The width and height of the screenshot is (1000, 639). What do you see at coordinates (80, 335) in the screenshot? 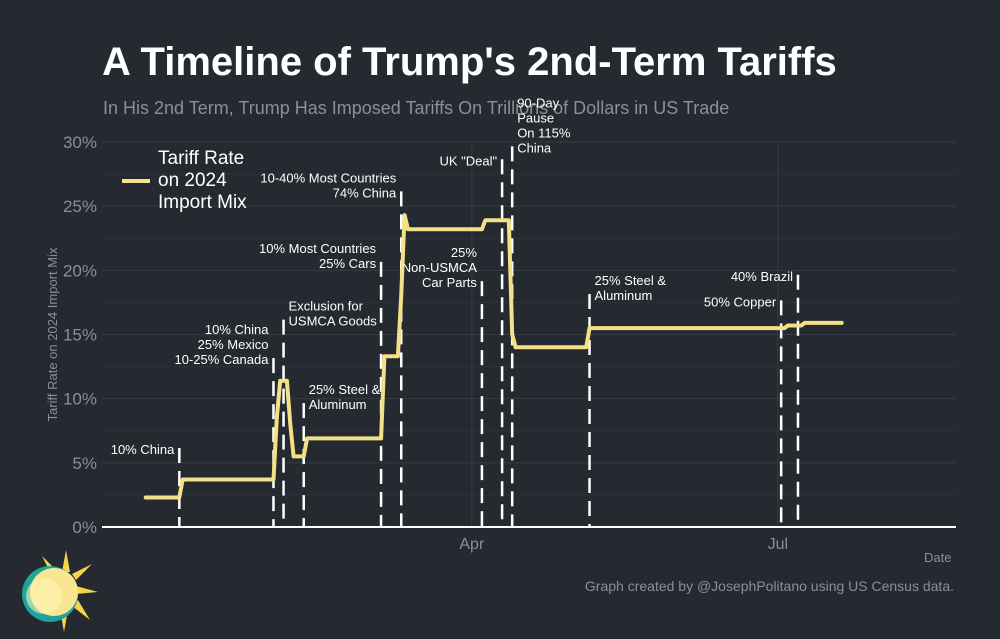
I see `y-tick-label: 15%` at bounding box center [80, 335].